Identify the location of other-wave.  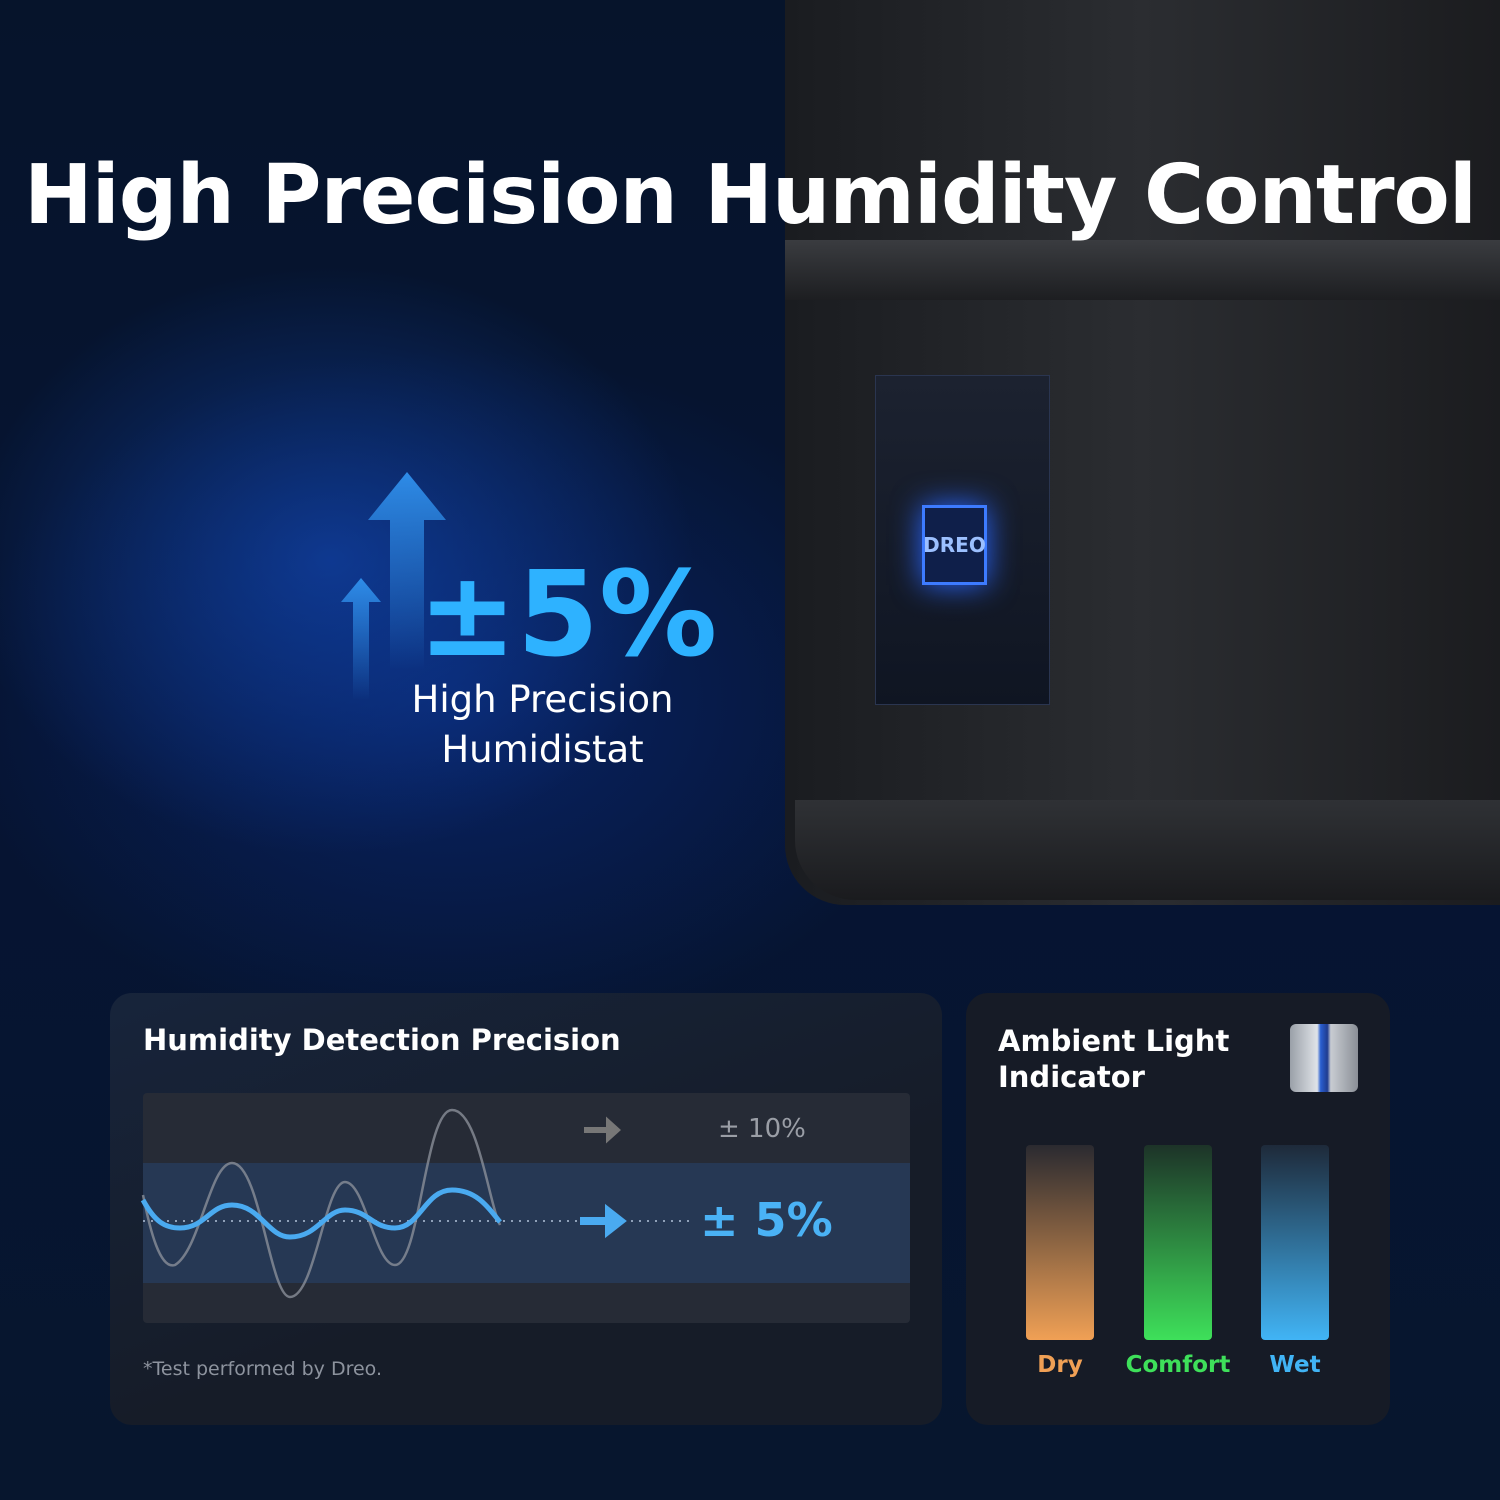
(321, 1203).